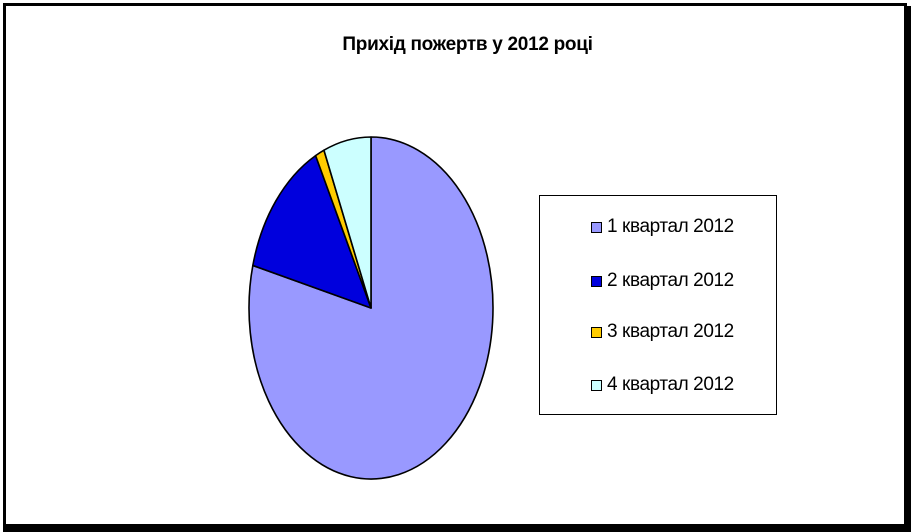 The width and height of the screenshot is (915, 532). I want to click on legend-swatch-q1, so click(596, 227).